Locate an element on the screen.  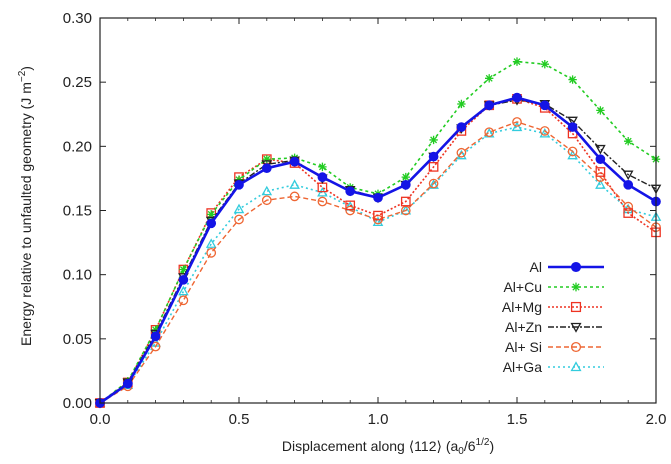
x-tick-label: 0.0 is located at coordinates (100, 419).